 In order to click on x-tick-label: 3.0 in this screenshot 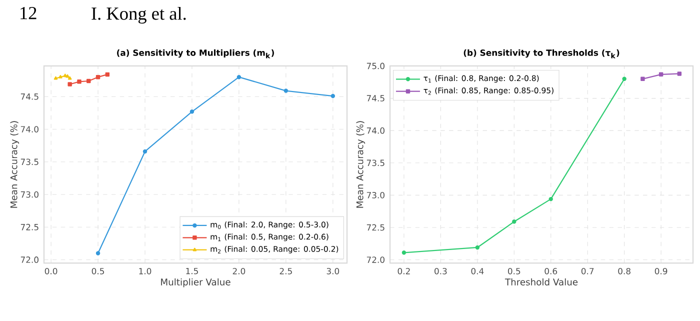, I will do `click(333, 271)`.